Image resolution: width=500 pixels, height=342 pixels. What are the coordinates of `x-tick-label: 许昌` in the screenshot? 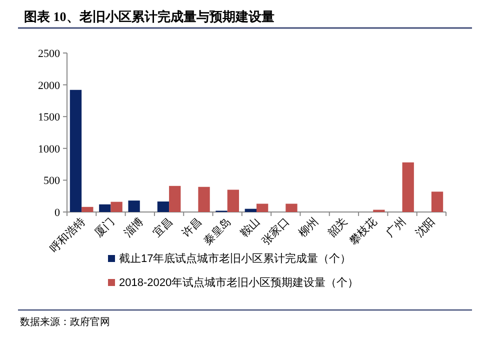 It's located at (192, 228).